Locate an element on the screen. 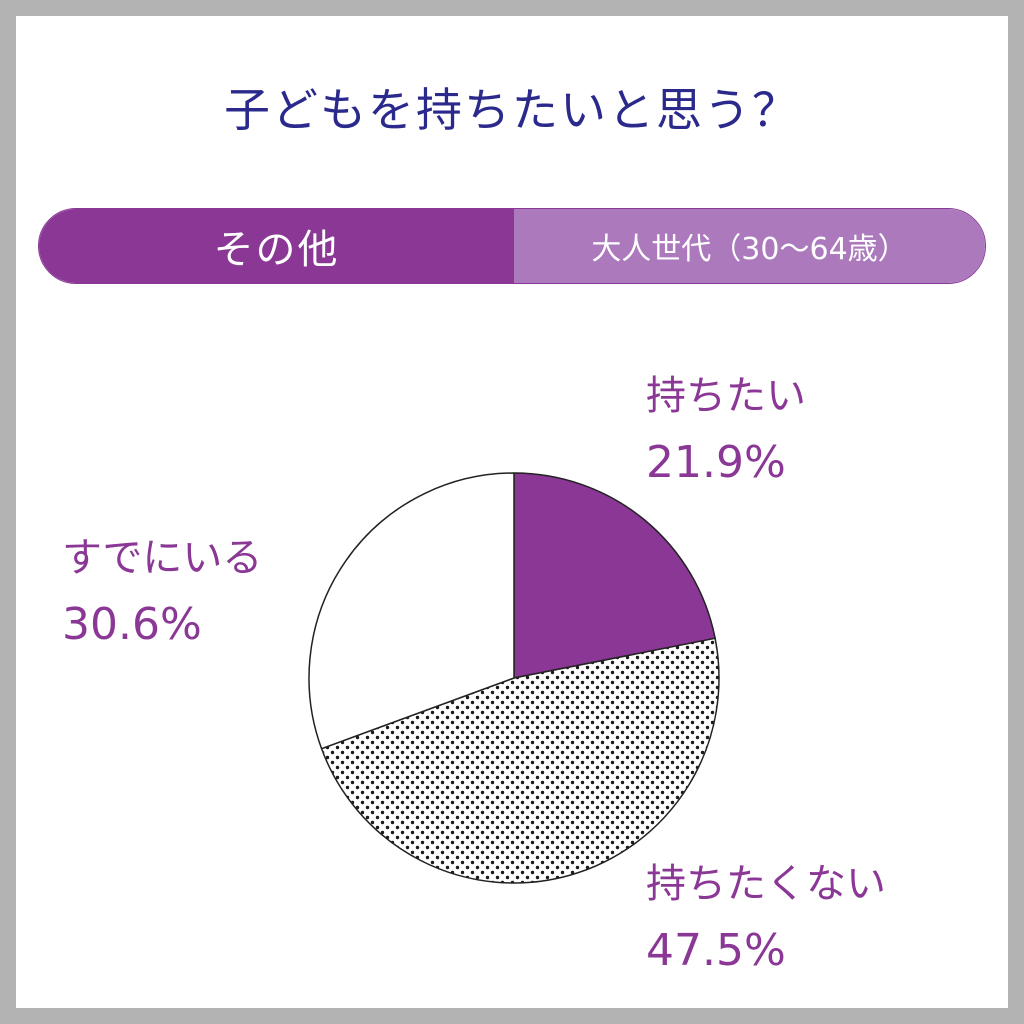 This screenshot has width=1024, height=1024. slice-label-text: 持ちたくない is located at coordinates (766, 884).